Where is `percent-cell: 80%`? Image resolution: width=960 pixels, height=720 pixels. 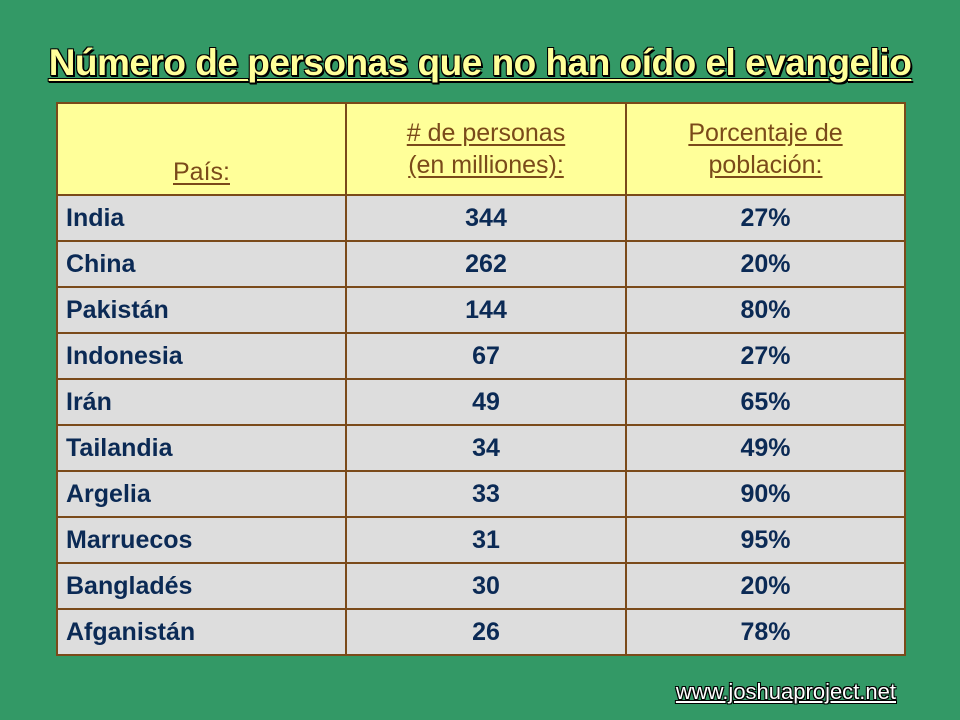 percent-cell: 80% is located at coordinates (765, 310).